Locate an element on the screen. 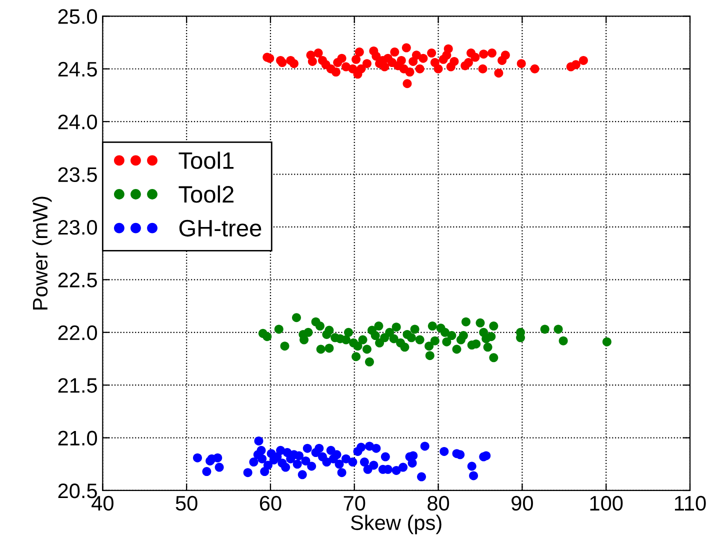 This screenshot has width=718, height=539. y-tick-label: 24.0 is located at coordinates (77, 122).